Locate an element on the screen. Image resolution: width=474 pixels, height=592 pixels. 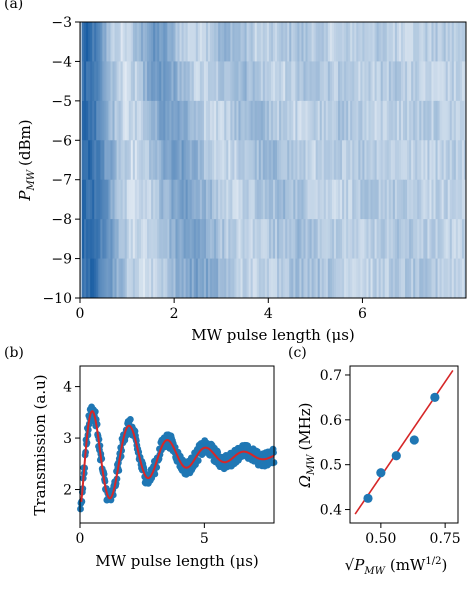
panel-a-ytick-label: −6 is located at coordinates (61, 141).